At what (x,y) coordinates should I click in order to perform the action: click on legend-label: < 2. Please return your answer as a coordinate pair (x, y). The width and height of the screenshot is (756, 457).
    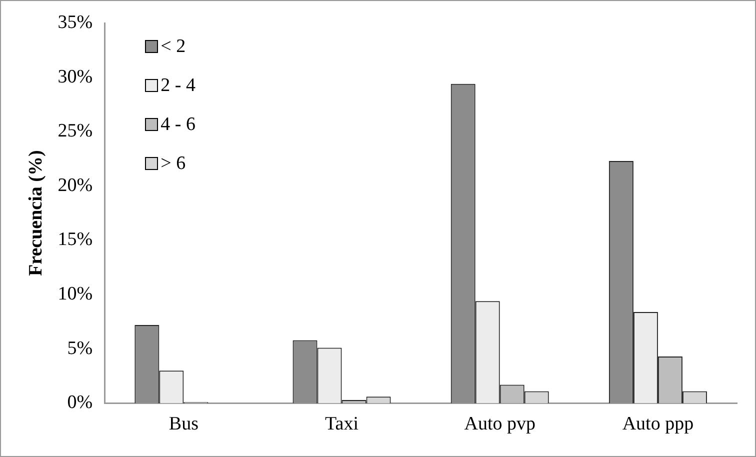
    Looking at the image, I should click on (173, 47).